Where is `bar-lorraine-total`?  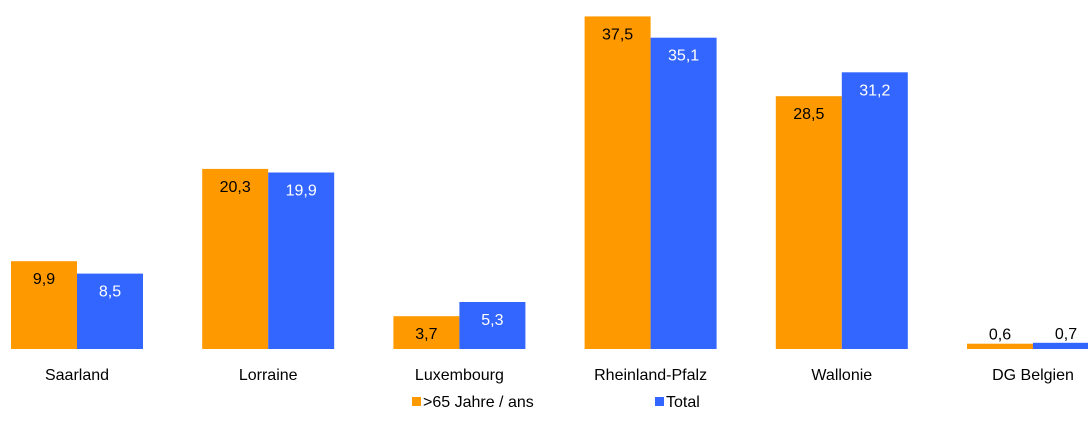
bar-lorraine-total is located at coordinates (301, 260).